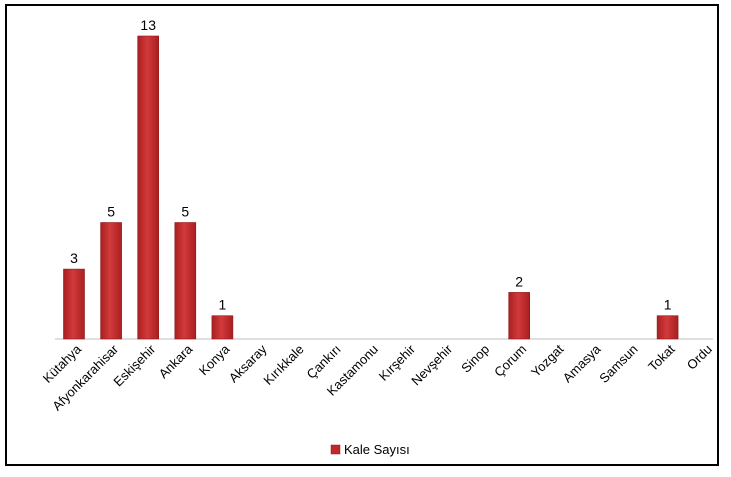 The width and height of the screenshot is (731, 477). What do you see at coordinates (176, 361) in the screenshot?
I see `x-tick-label-3: Ankara` at bounding box center [176, 361].